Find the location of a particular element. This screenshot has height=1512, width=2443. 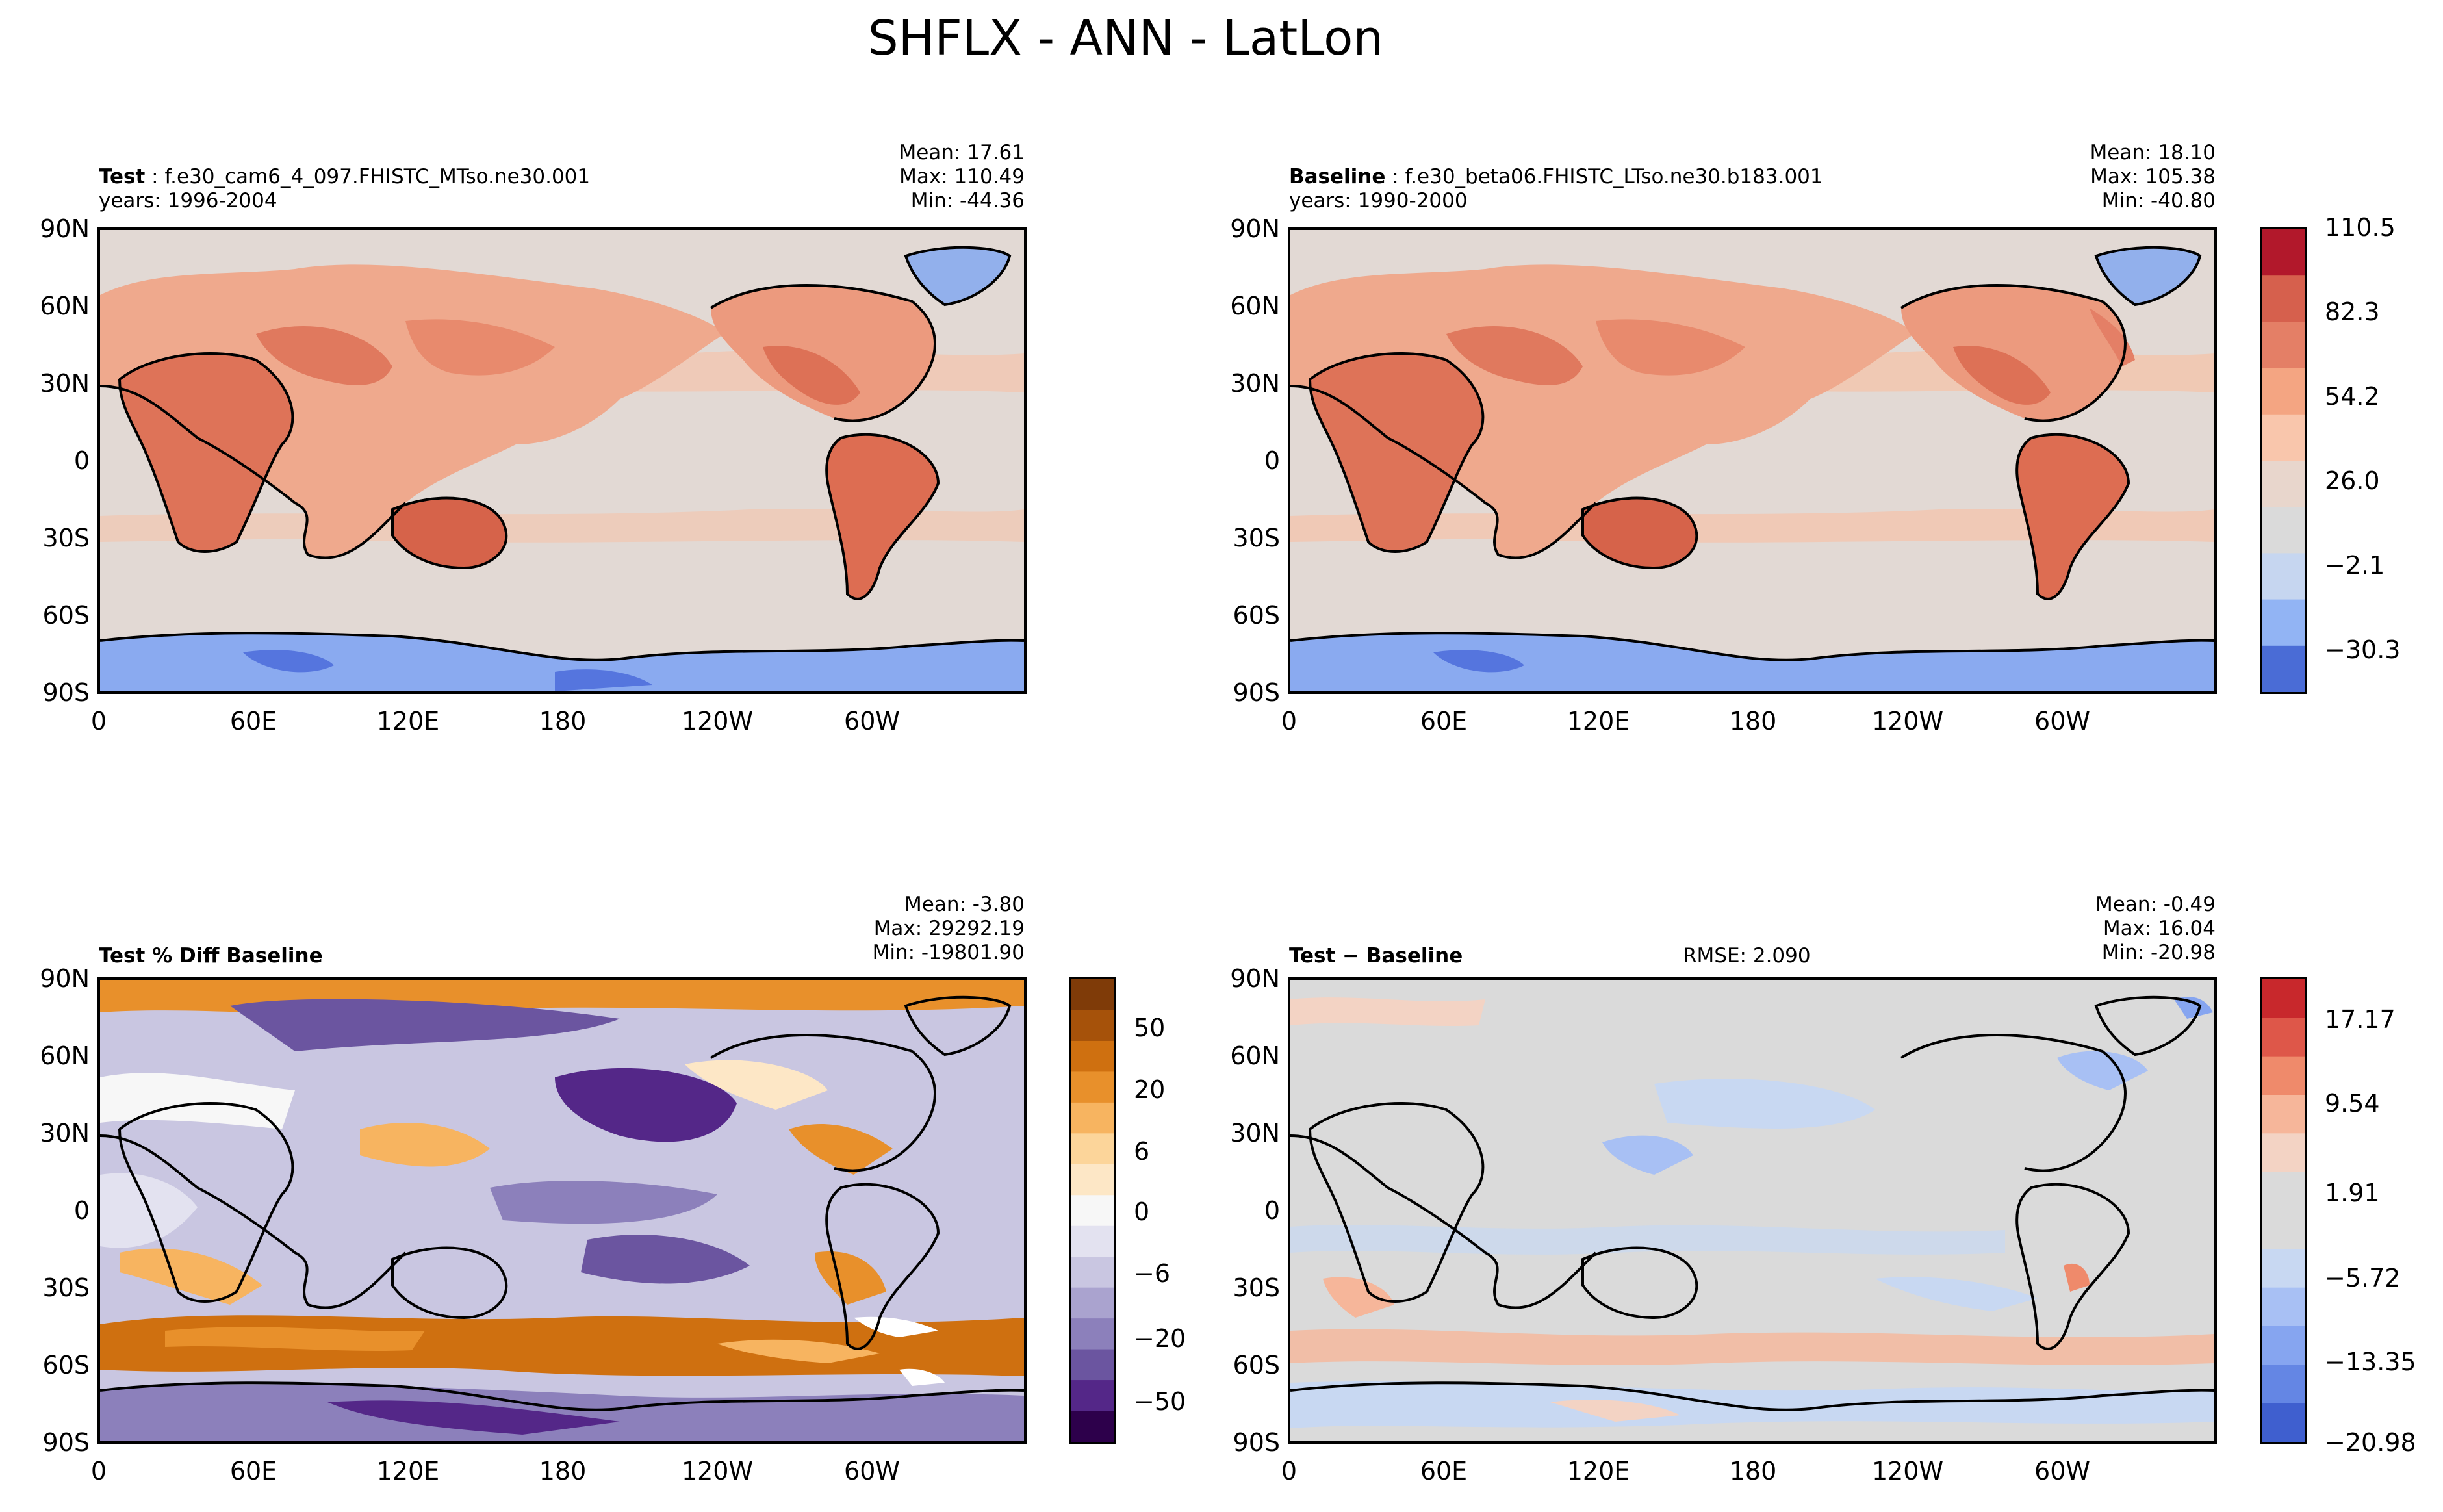

y-tick: 60S is located at coordinates (1256, 1365).